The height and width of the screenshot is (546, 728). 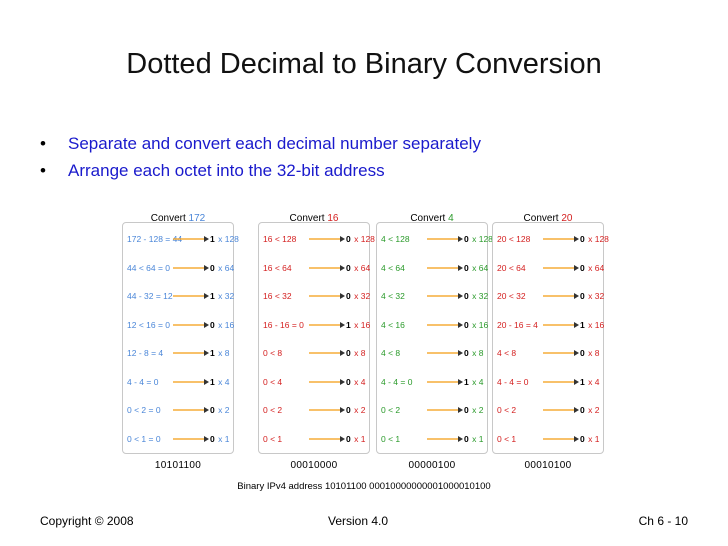 What do you see at coordinates (451, 218) in the screenshot?
I see `column-header-decimal: 4` at bounding box center [451, 218].